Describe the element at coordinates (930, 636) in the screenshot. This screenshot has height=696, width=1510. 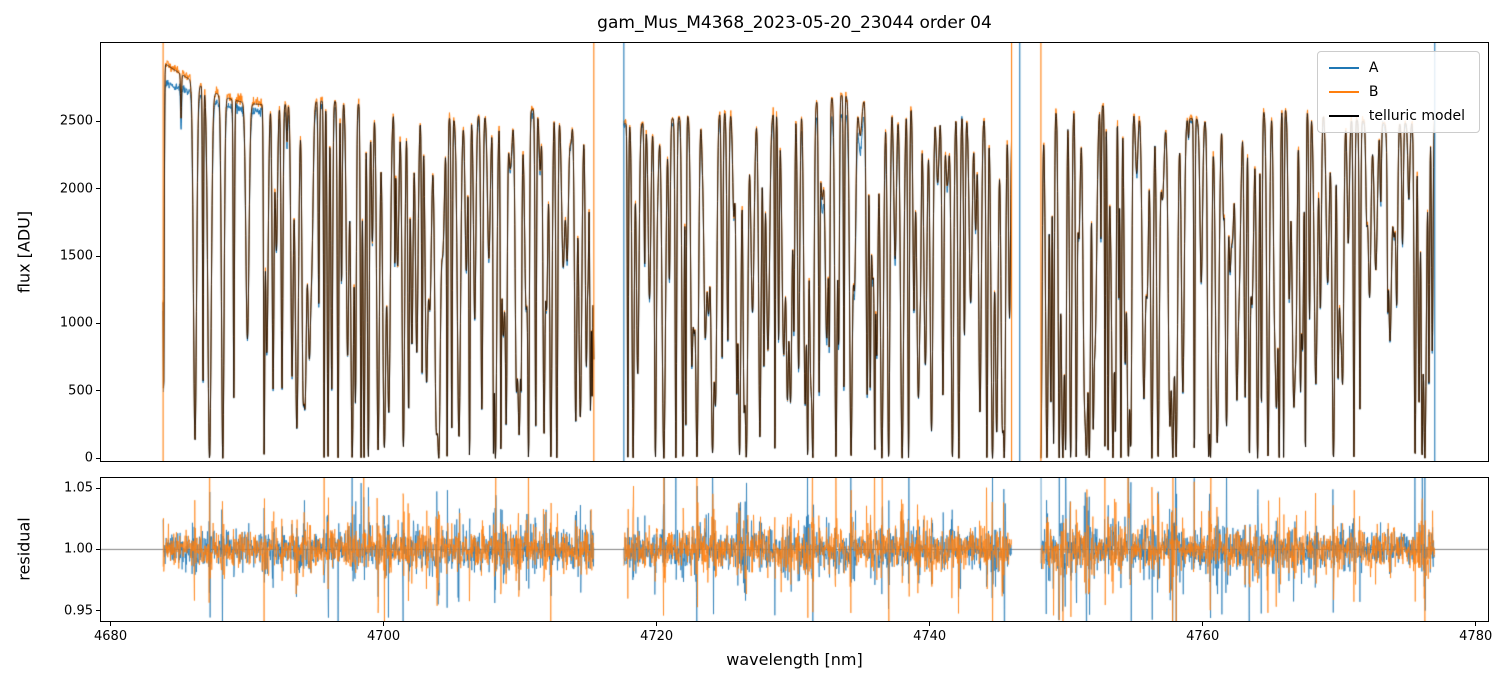
I see `x-tick-label: 4740` at that location.